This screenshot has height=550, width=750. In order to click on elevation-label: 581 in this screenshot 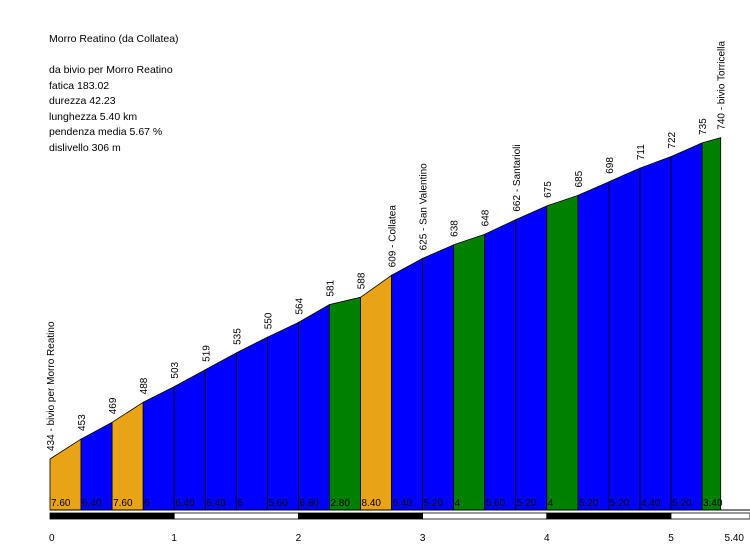, I will do `click(330, 287)`.